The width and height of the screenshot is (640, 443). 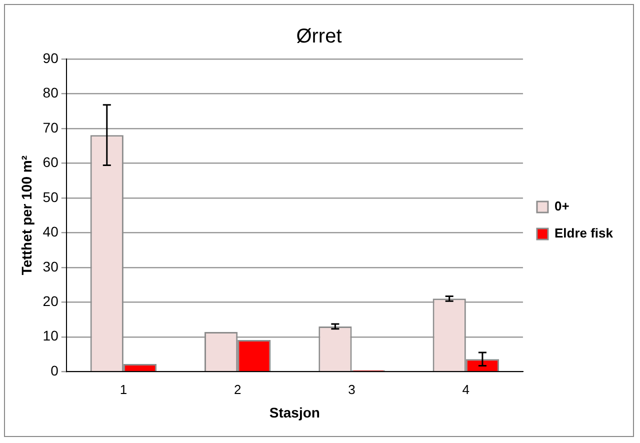 I want to click on y-tick-label: 60, so click(x=50, y=162).